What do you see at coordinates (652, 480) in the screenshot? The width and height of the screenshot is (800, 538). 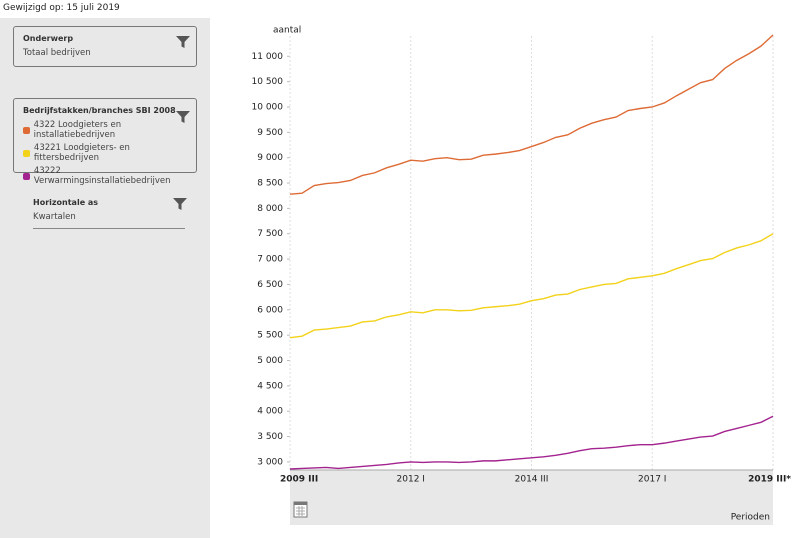 I see `x-tick-label: 2017 I` at bounding box center [652, 480].